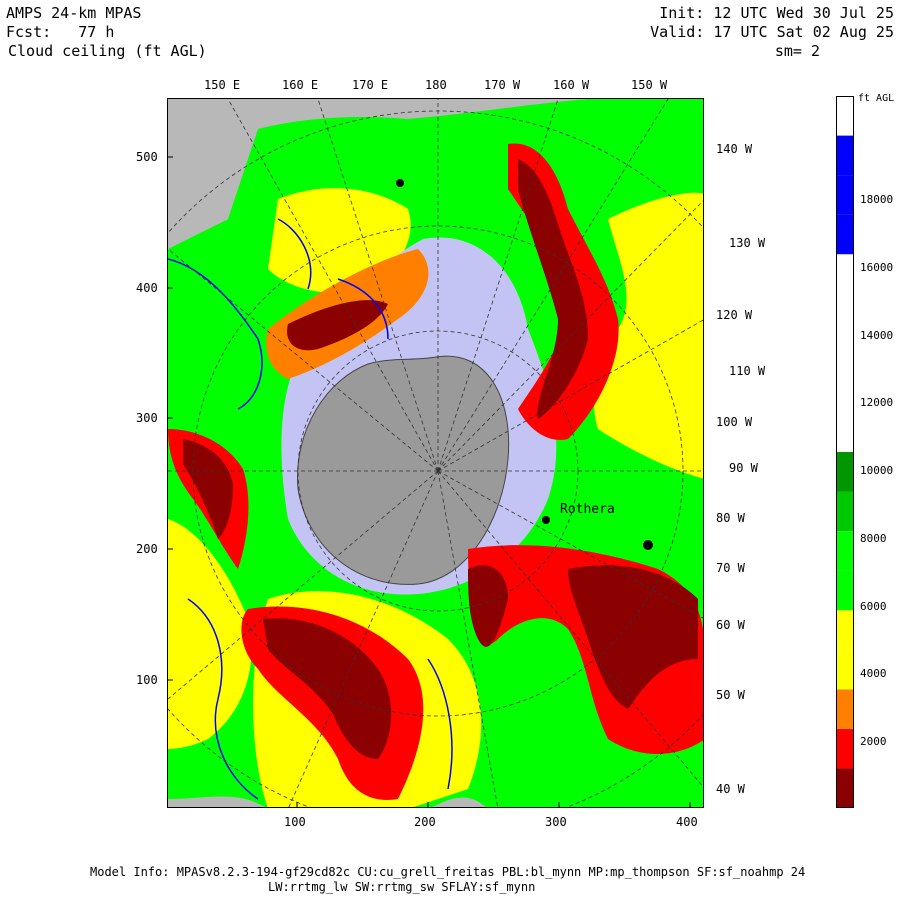 The image size is (900, 900). Describe the element at coordinates (633, 637) in the screenshot. I see `darkred-core-southeast` at that location.